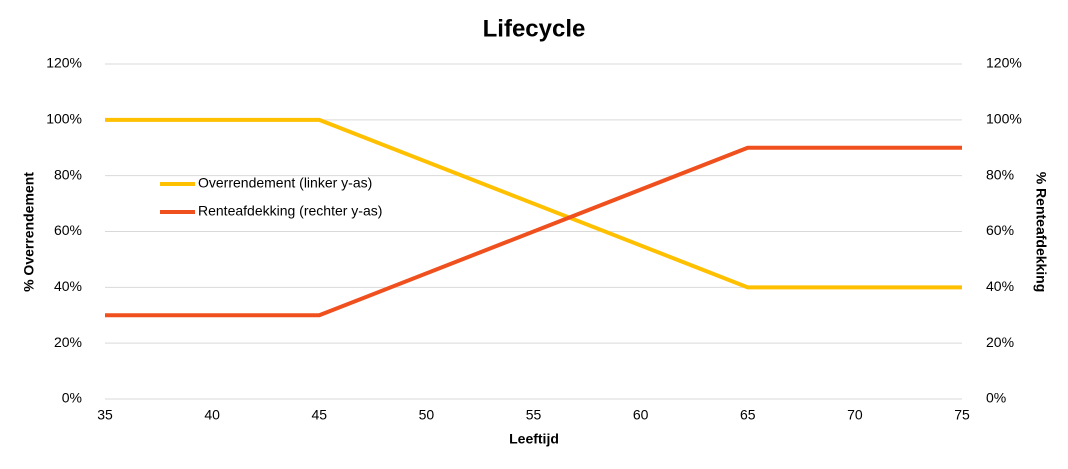 This screenshot has width=1068, height=469. I want to click on y2-tick-label: 80%, so click(1000, 174).